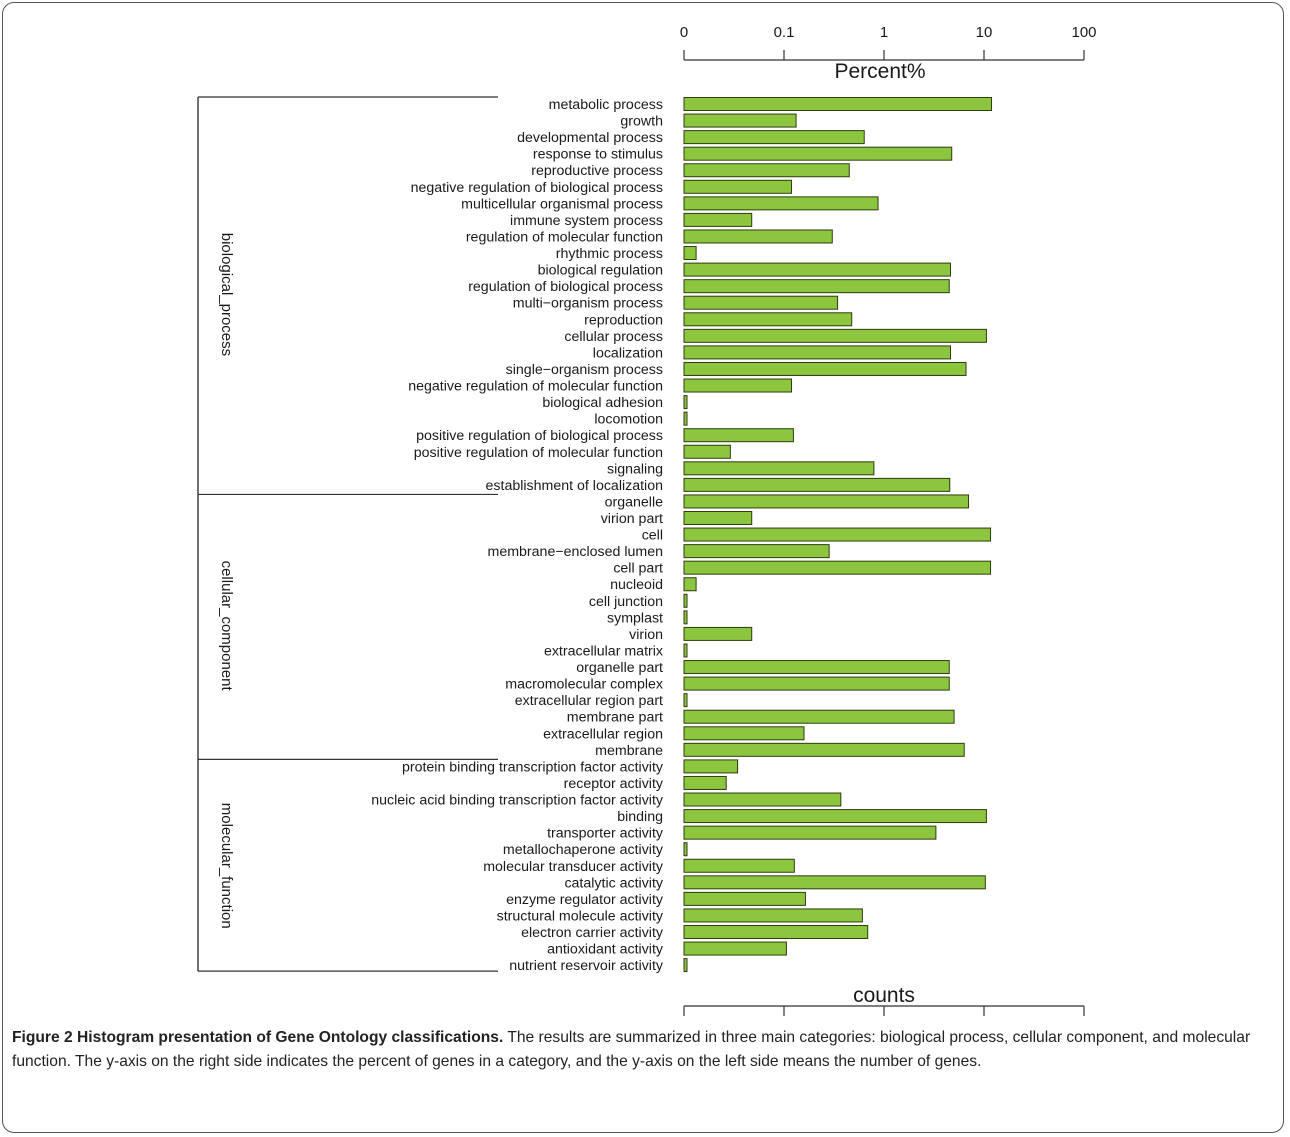  What do you see at coordinates (652, 536) in the screenshot?
I see `category-label: cell` at bounding box center [652, 536].